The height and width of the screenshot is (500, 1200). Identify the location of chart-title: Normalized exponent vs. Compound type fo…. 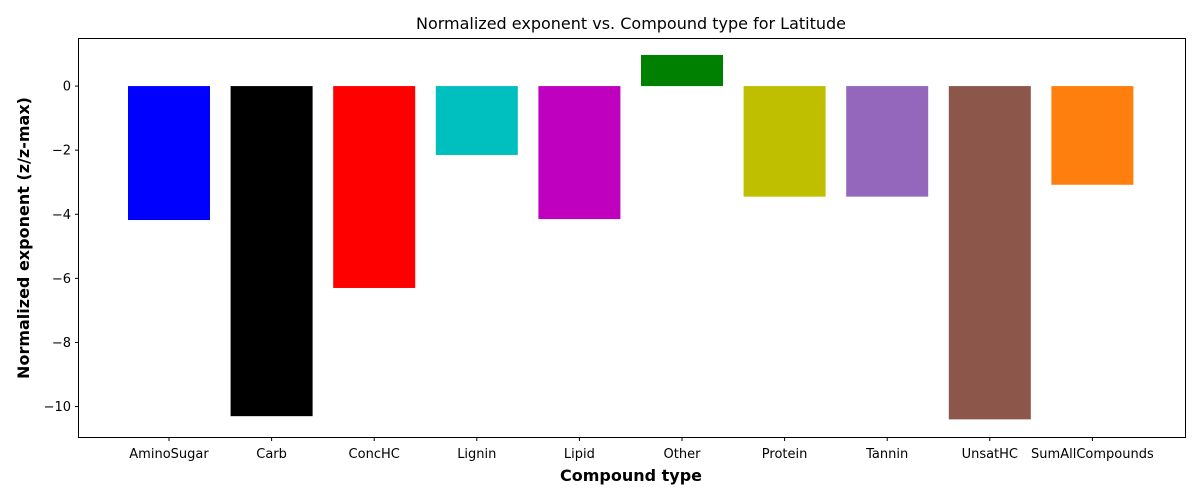
(631, 23).